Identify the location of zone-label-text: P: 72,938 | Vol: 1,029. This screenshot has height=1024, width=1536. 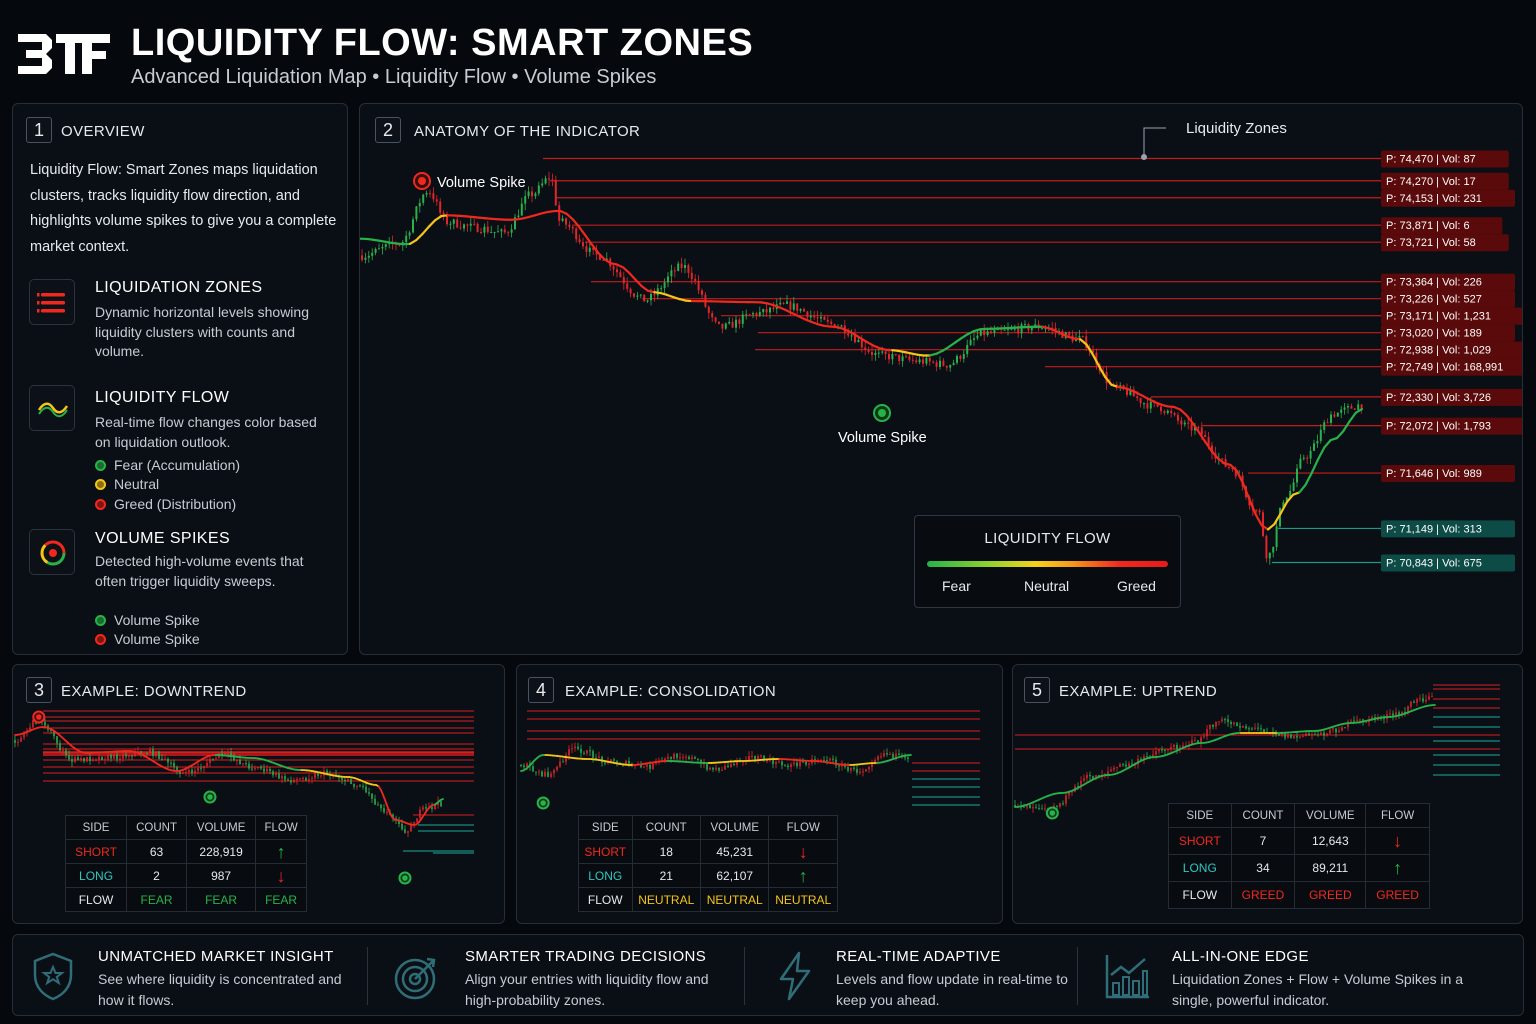
(1438, 351).